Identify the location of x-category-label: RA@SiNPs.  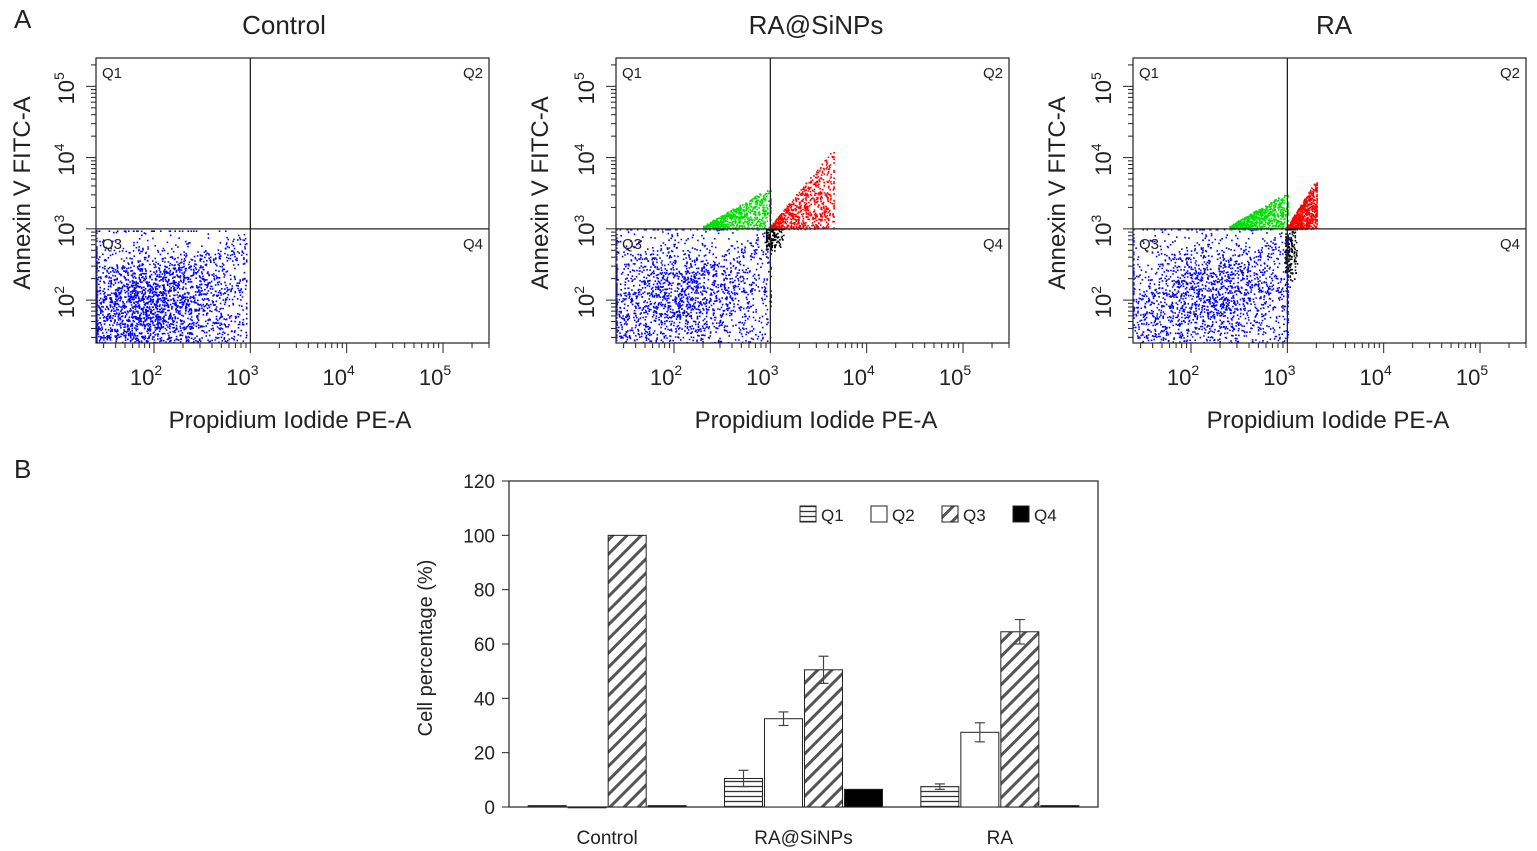
(803, 838).